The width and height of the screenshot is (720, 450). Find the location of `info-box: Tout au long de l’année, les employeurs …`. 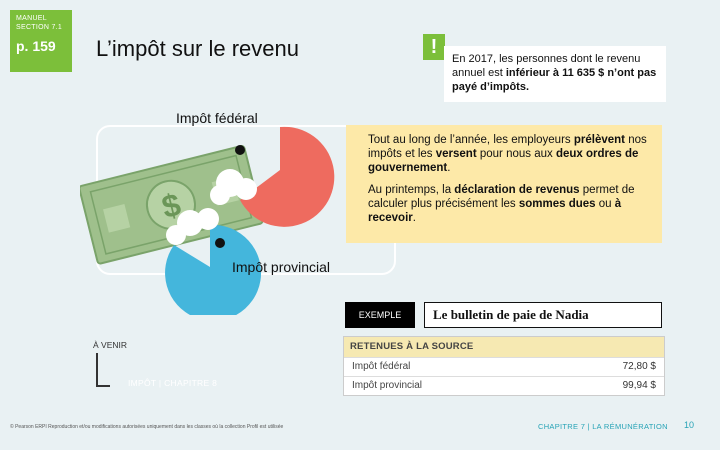

info-box: Tout au long de l’année, les employeurs … is located at coordinates (504, 184).